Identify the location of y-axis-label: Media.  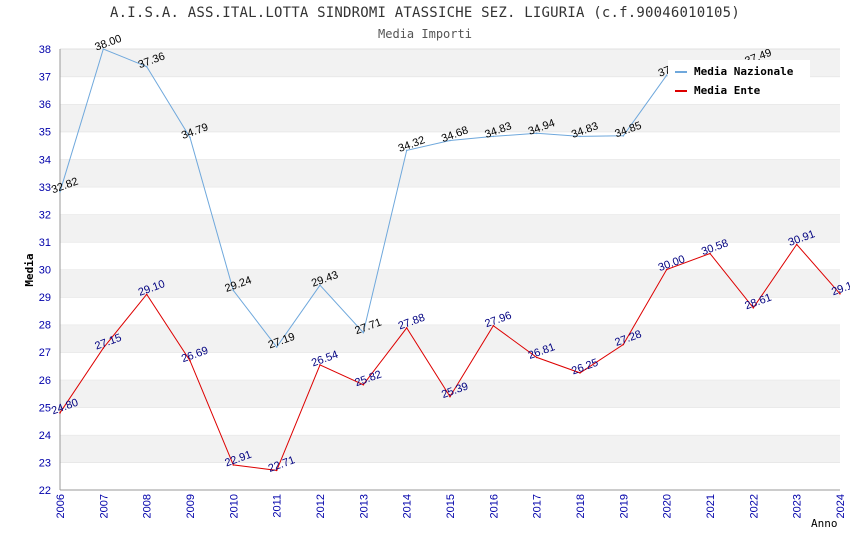
(29, 269).